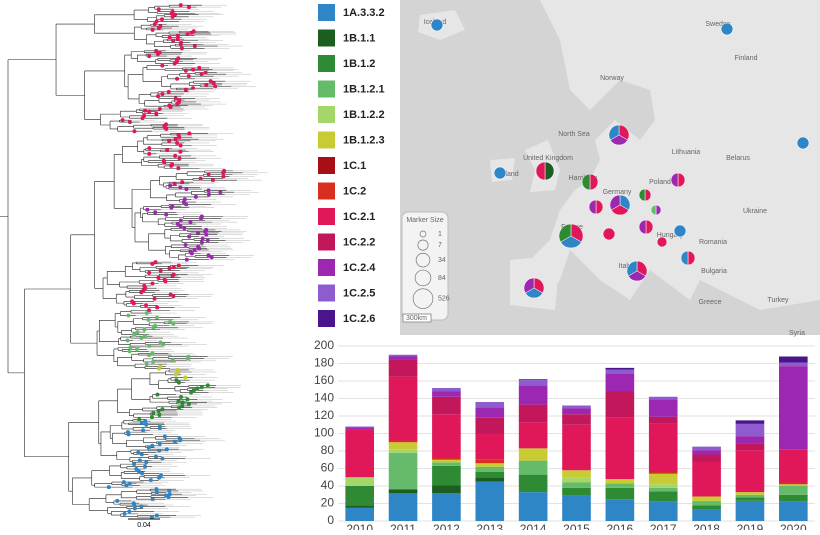  I want to click on x-tick-label: 2013, so click(489, 526).